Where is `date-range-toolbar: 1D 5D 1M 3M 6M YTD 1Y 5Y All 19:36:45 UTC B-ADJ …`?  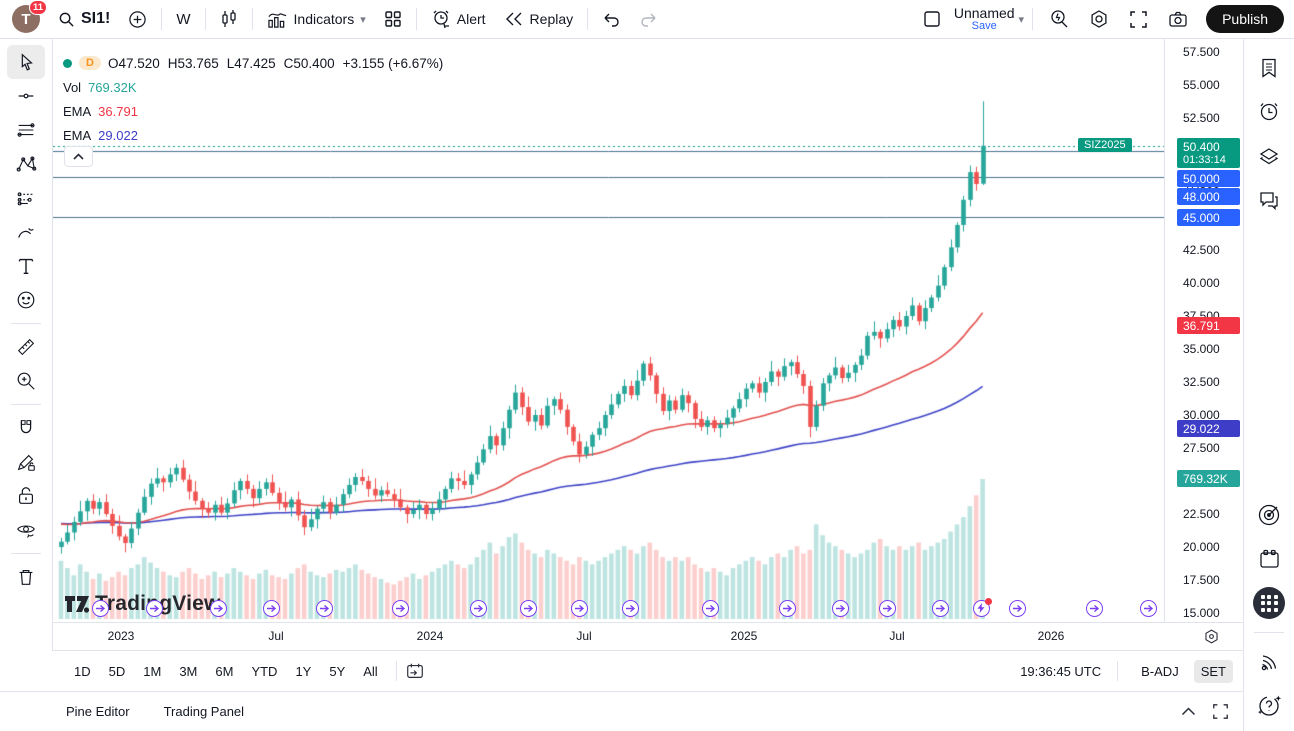 date-range-toolbar: 1D 5D 1M 3M 6M YTD 1Y 5Y All 19:36:45 UTC B-ADJ … is located at coordinates (621, 670).